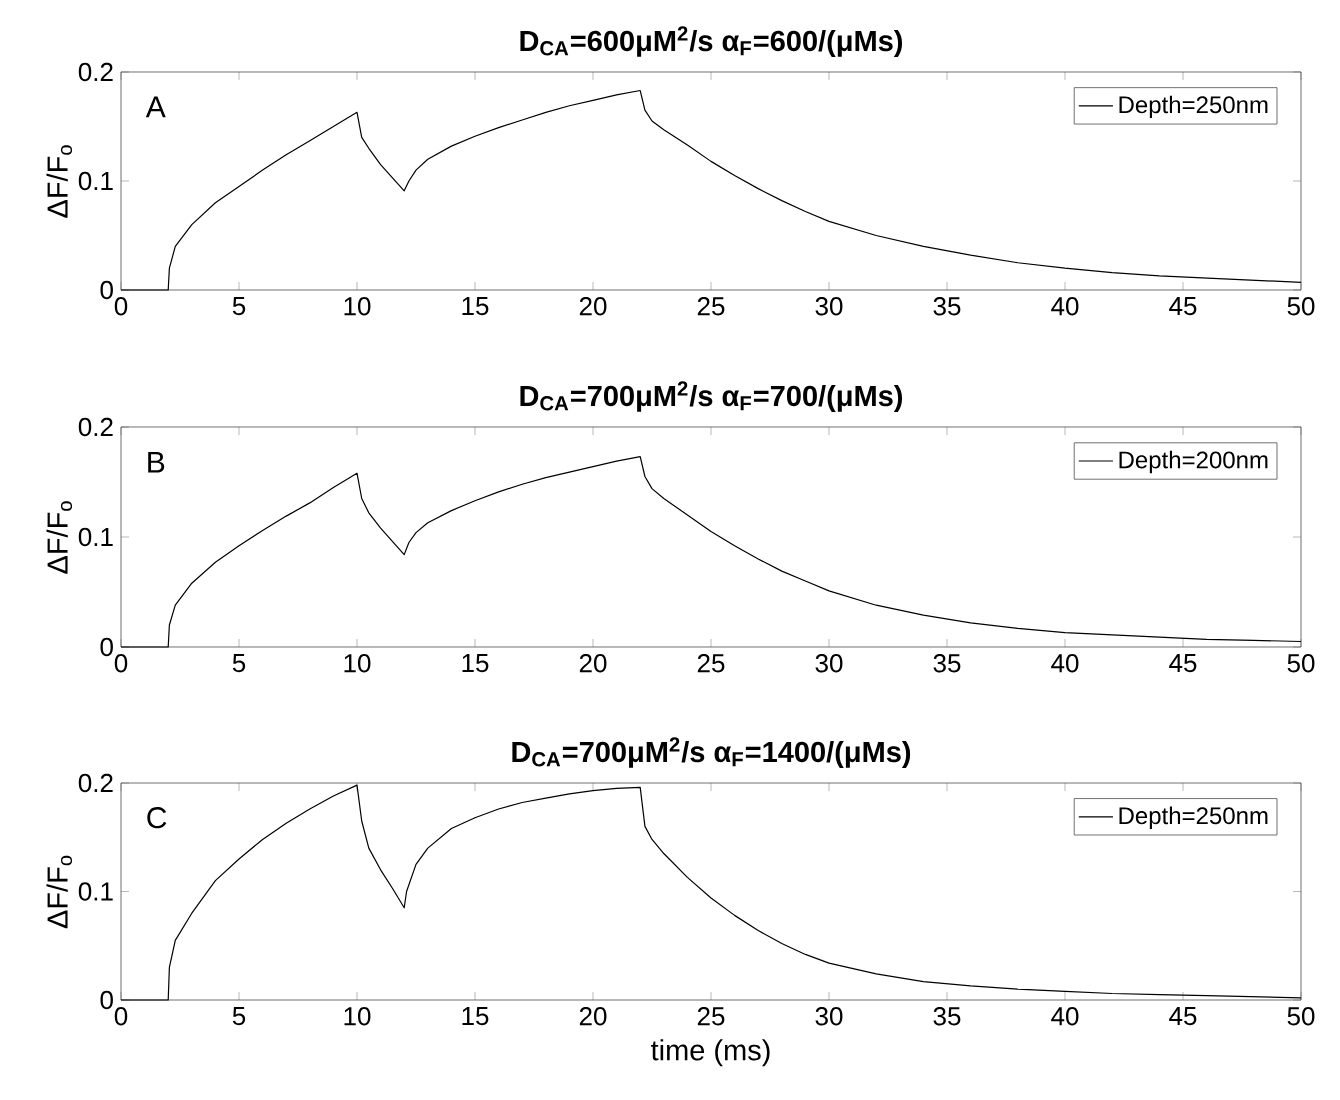  I want to click on annotation: A, so click(155, 107).